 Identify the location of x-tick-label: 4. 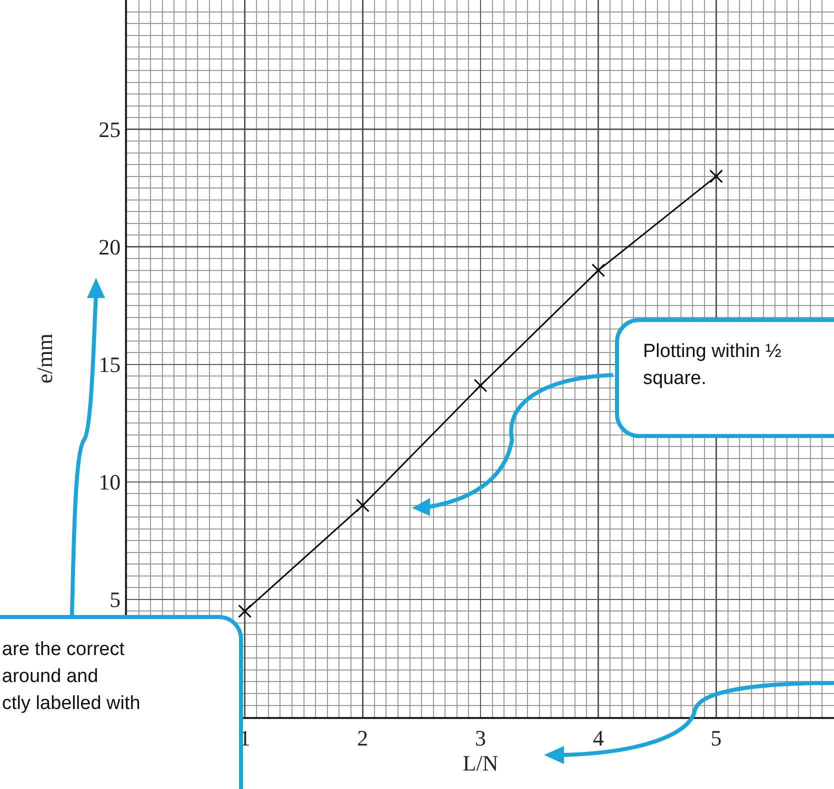
(598, 737).